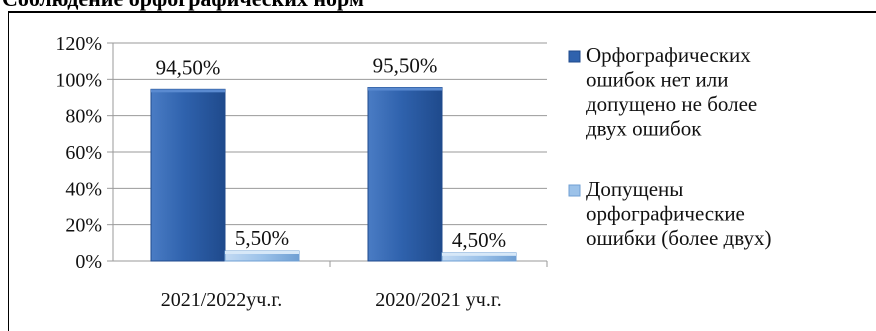 The height and width of the screenshot is (331, 876). I want to click on y-tick-label: 0%, so click(88, 262).